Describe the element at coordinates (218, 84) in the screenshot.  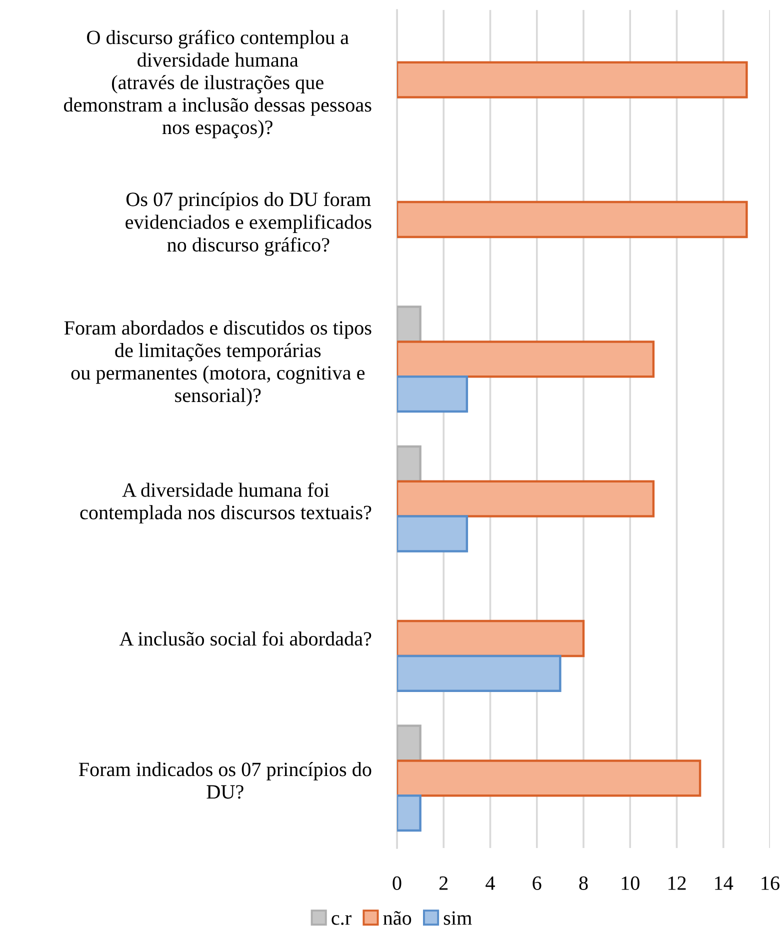
I see `y-tick-label: O discurso gráfico contemplou a diversidade humana (através de ilustrações que demonstram a inclusão dessas pessoas nos espaços)?` at that location.